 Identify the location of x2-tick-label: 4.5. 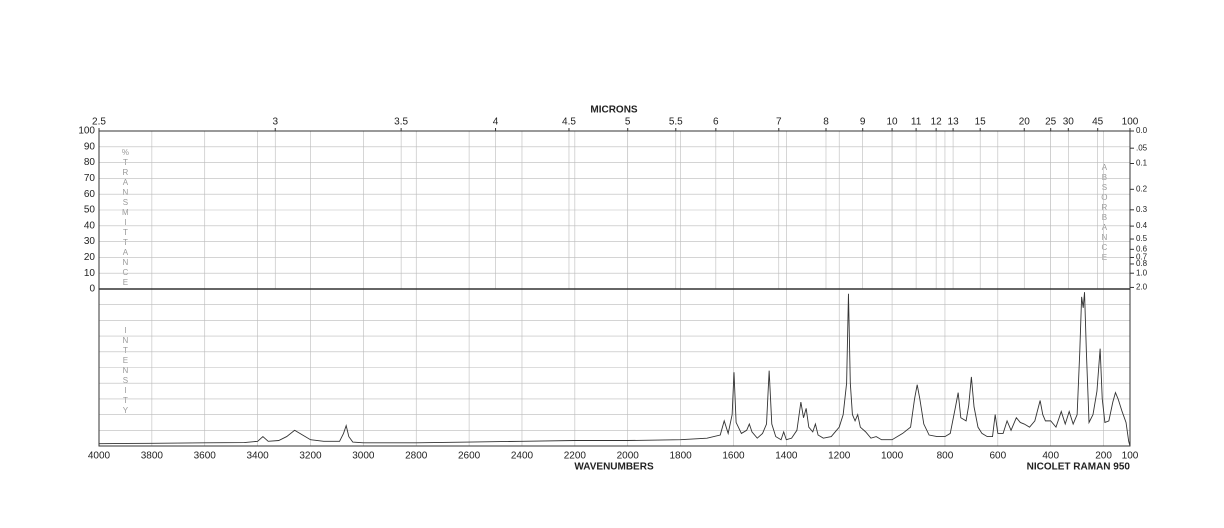
(569, 122).